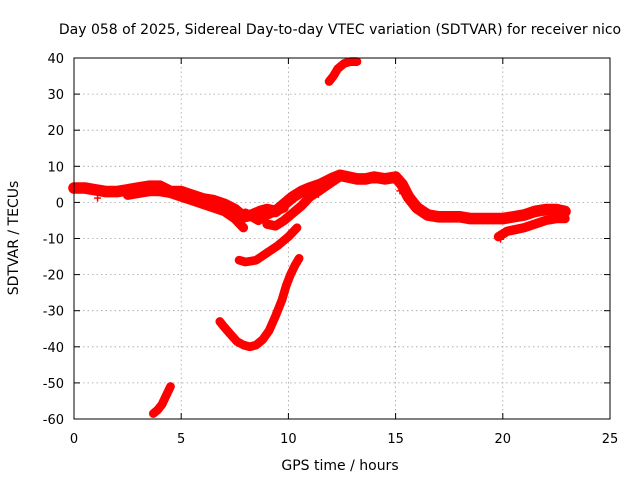  I want to click on series-upper-band-20h, so click(531, 227).